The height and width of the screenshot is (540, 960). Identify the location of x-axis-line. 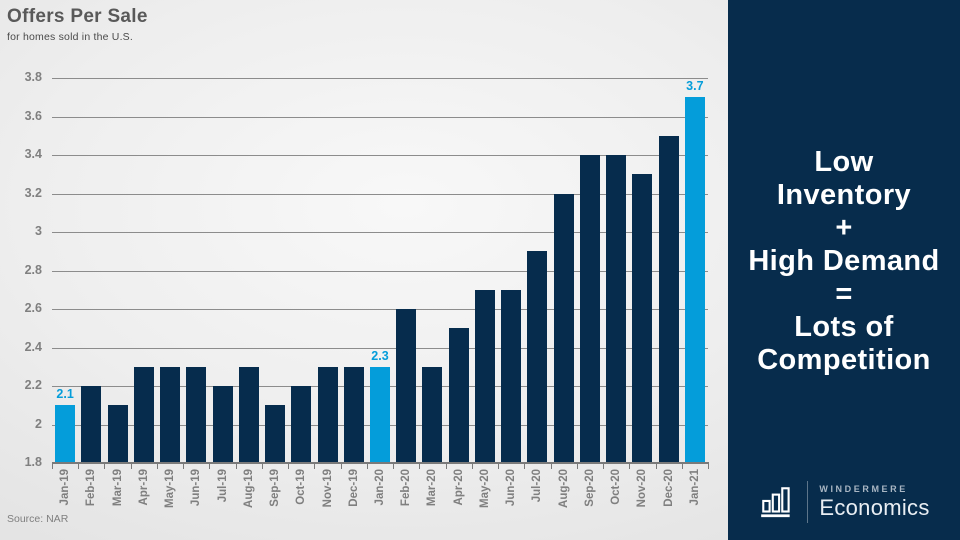
(380, 463).